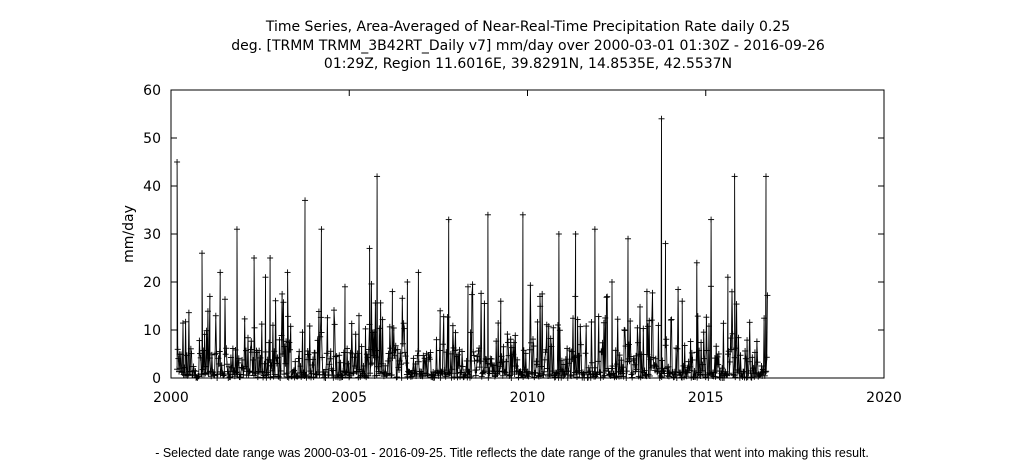  I want to click on x-tick-label: 2020, so click(884, 398).